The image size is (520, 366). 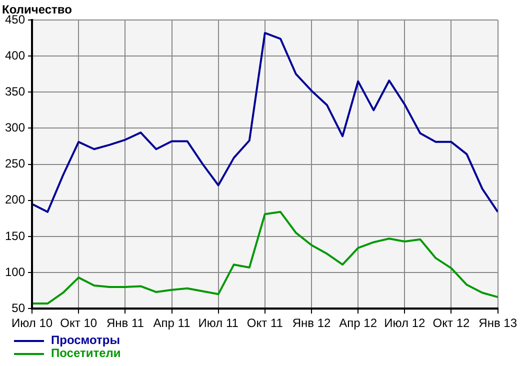 What do you see at coordinates (15, 91) in the screenshot?
I see `y-tick-label: 350` at bounding box center [15, 91].